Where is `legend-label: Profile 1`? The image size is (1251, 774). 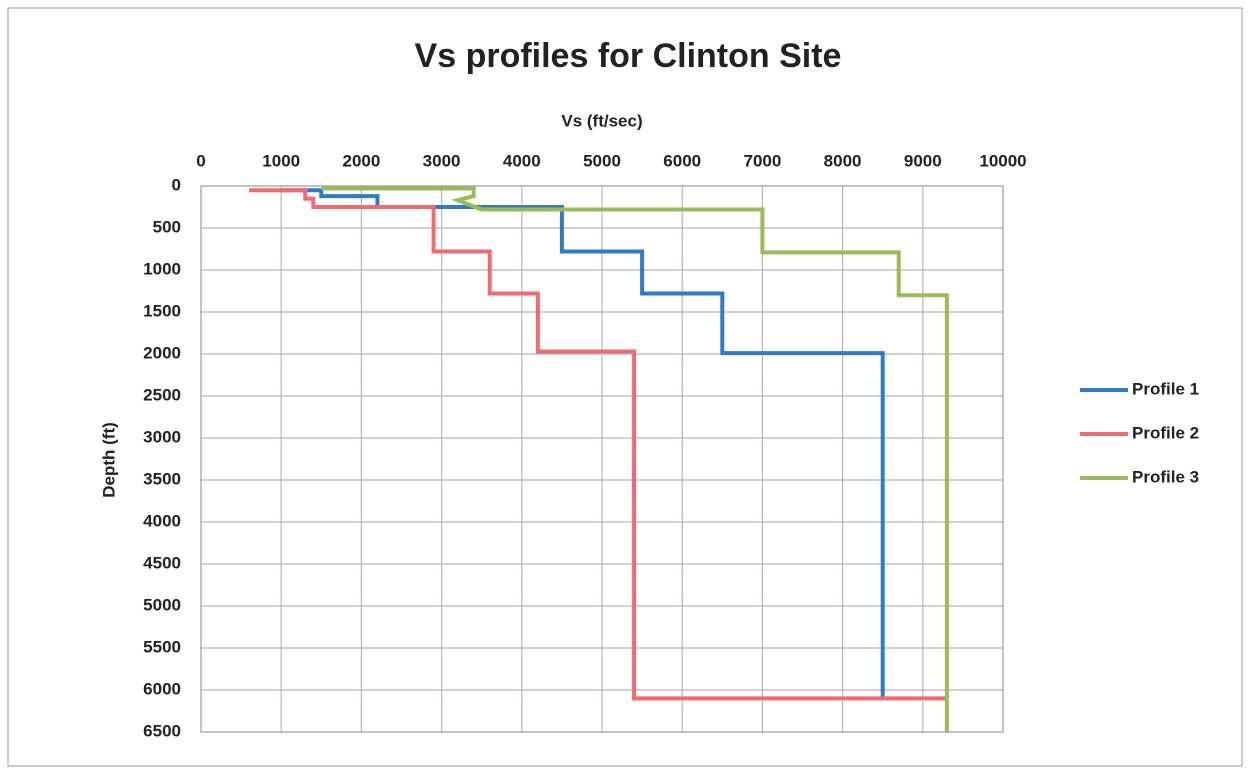 legend-label: Profile 1 is located at coordinates (1165, 388).